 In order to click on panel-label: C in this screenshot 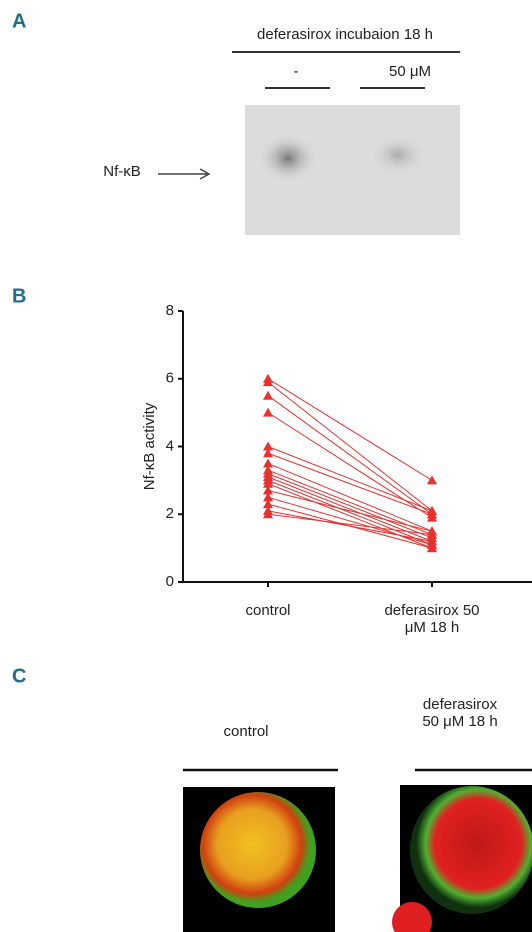, I will do `click(19, 676)`.